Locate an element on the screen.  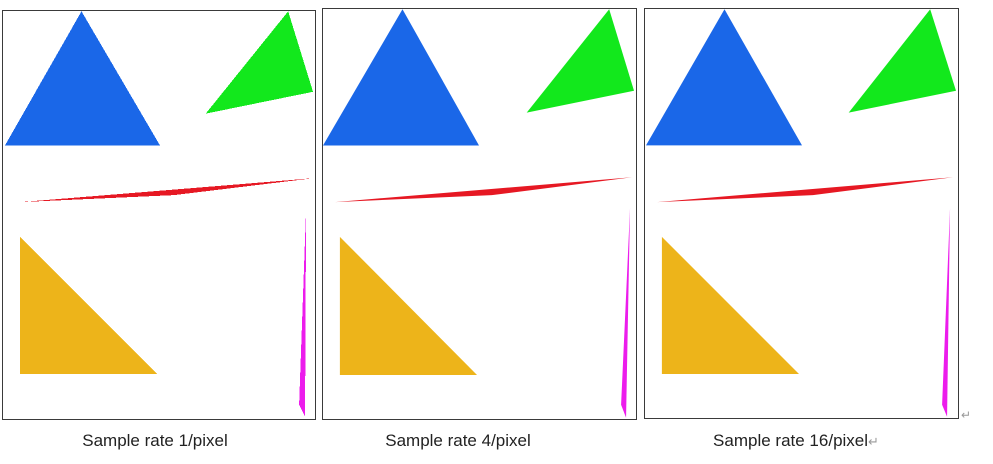
caption-sample-rate-16: Sample rate 16/pixel↵ is located at coordinates (796, 441).